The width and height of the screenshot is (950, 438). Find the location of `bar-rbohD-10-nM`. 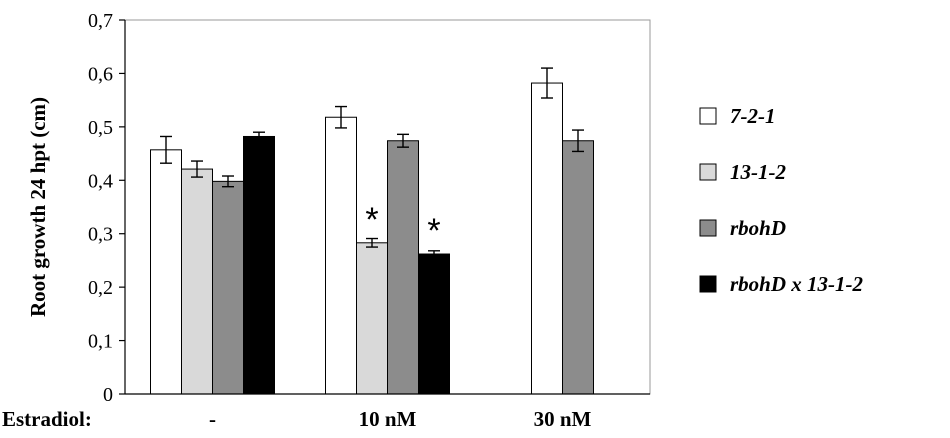

bar-rbohD-10-nM is located at coordinates (403, 267).